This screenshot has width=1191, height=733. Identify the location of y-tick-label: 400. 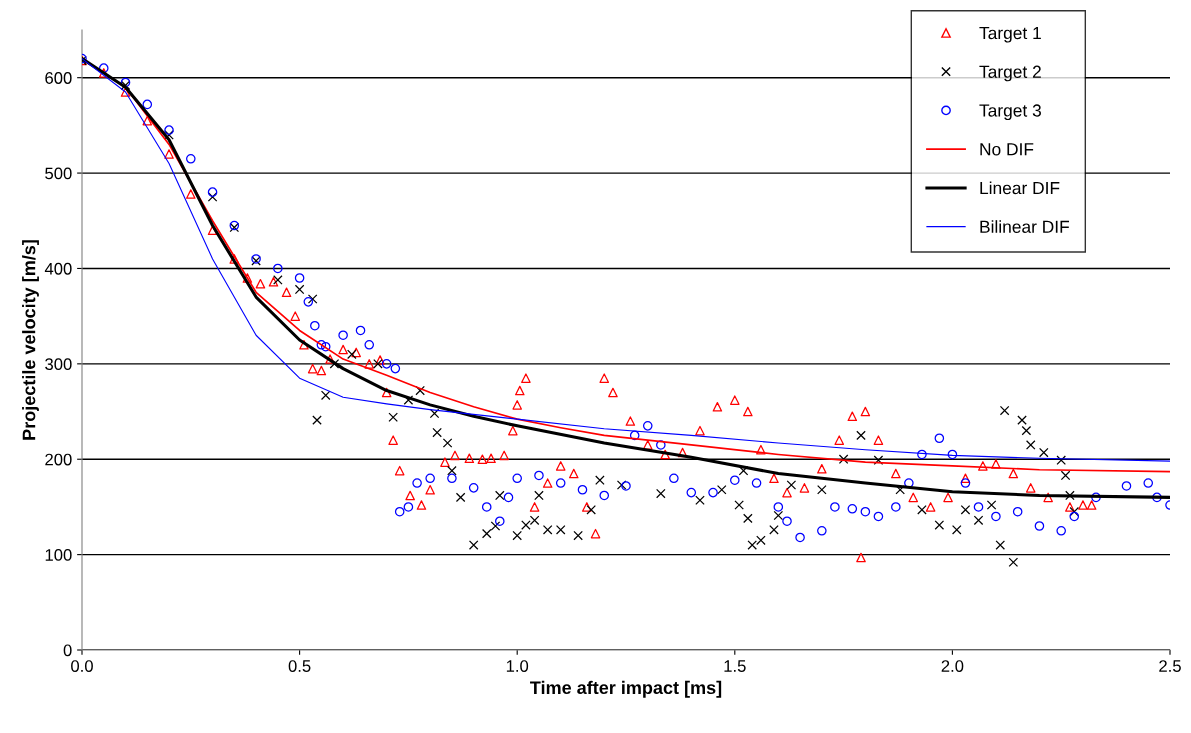
(58, 268).